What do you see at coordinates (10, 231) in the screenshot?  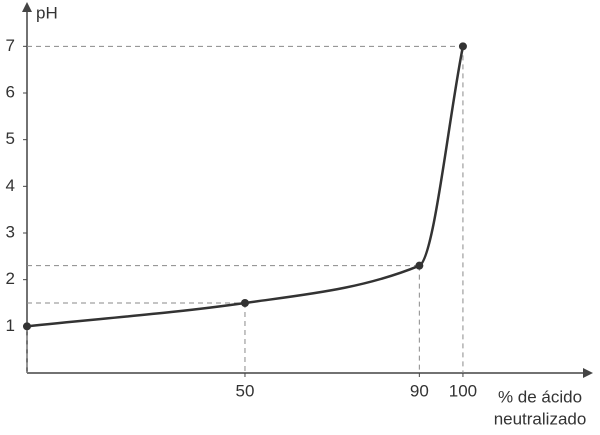 I see `y-tick-label: 3` at bounding box center [10, 231].